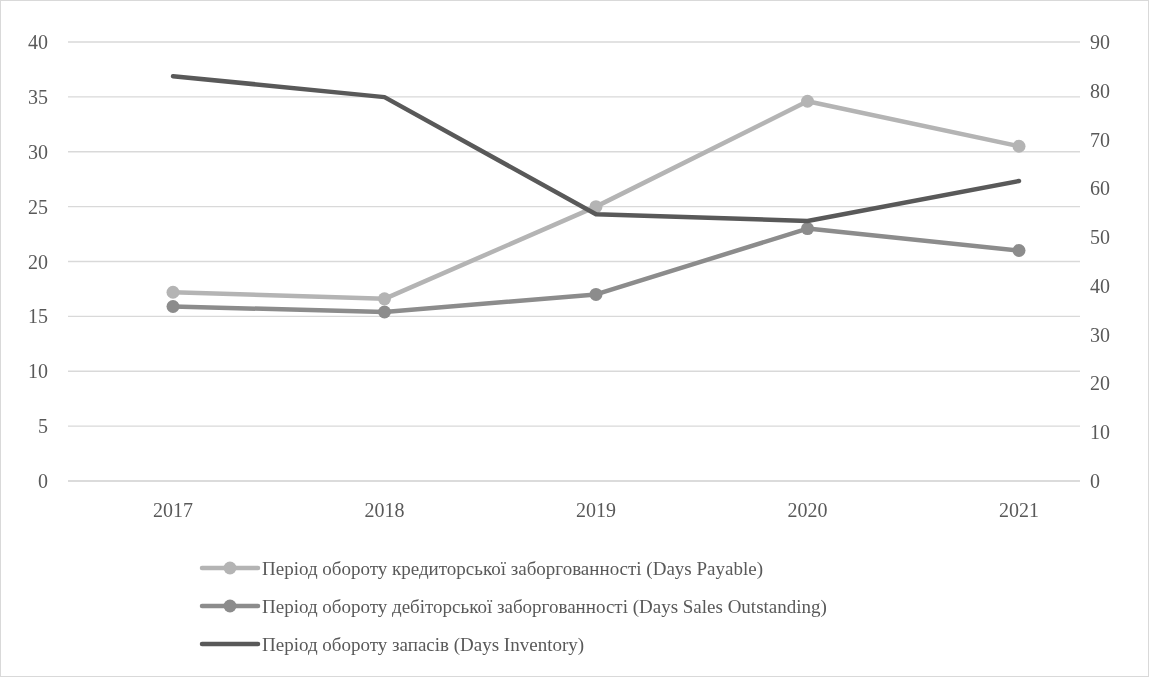  I want to click on y-tick-label: 40, so click(38, 42).